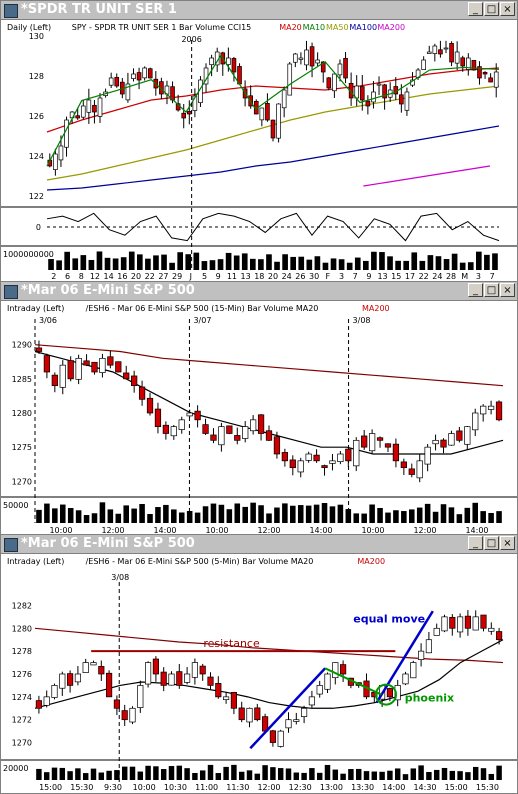  Describe the element at coordinates (204, 276) in the screenshot. I see `x-tick-label: 5` at that location.